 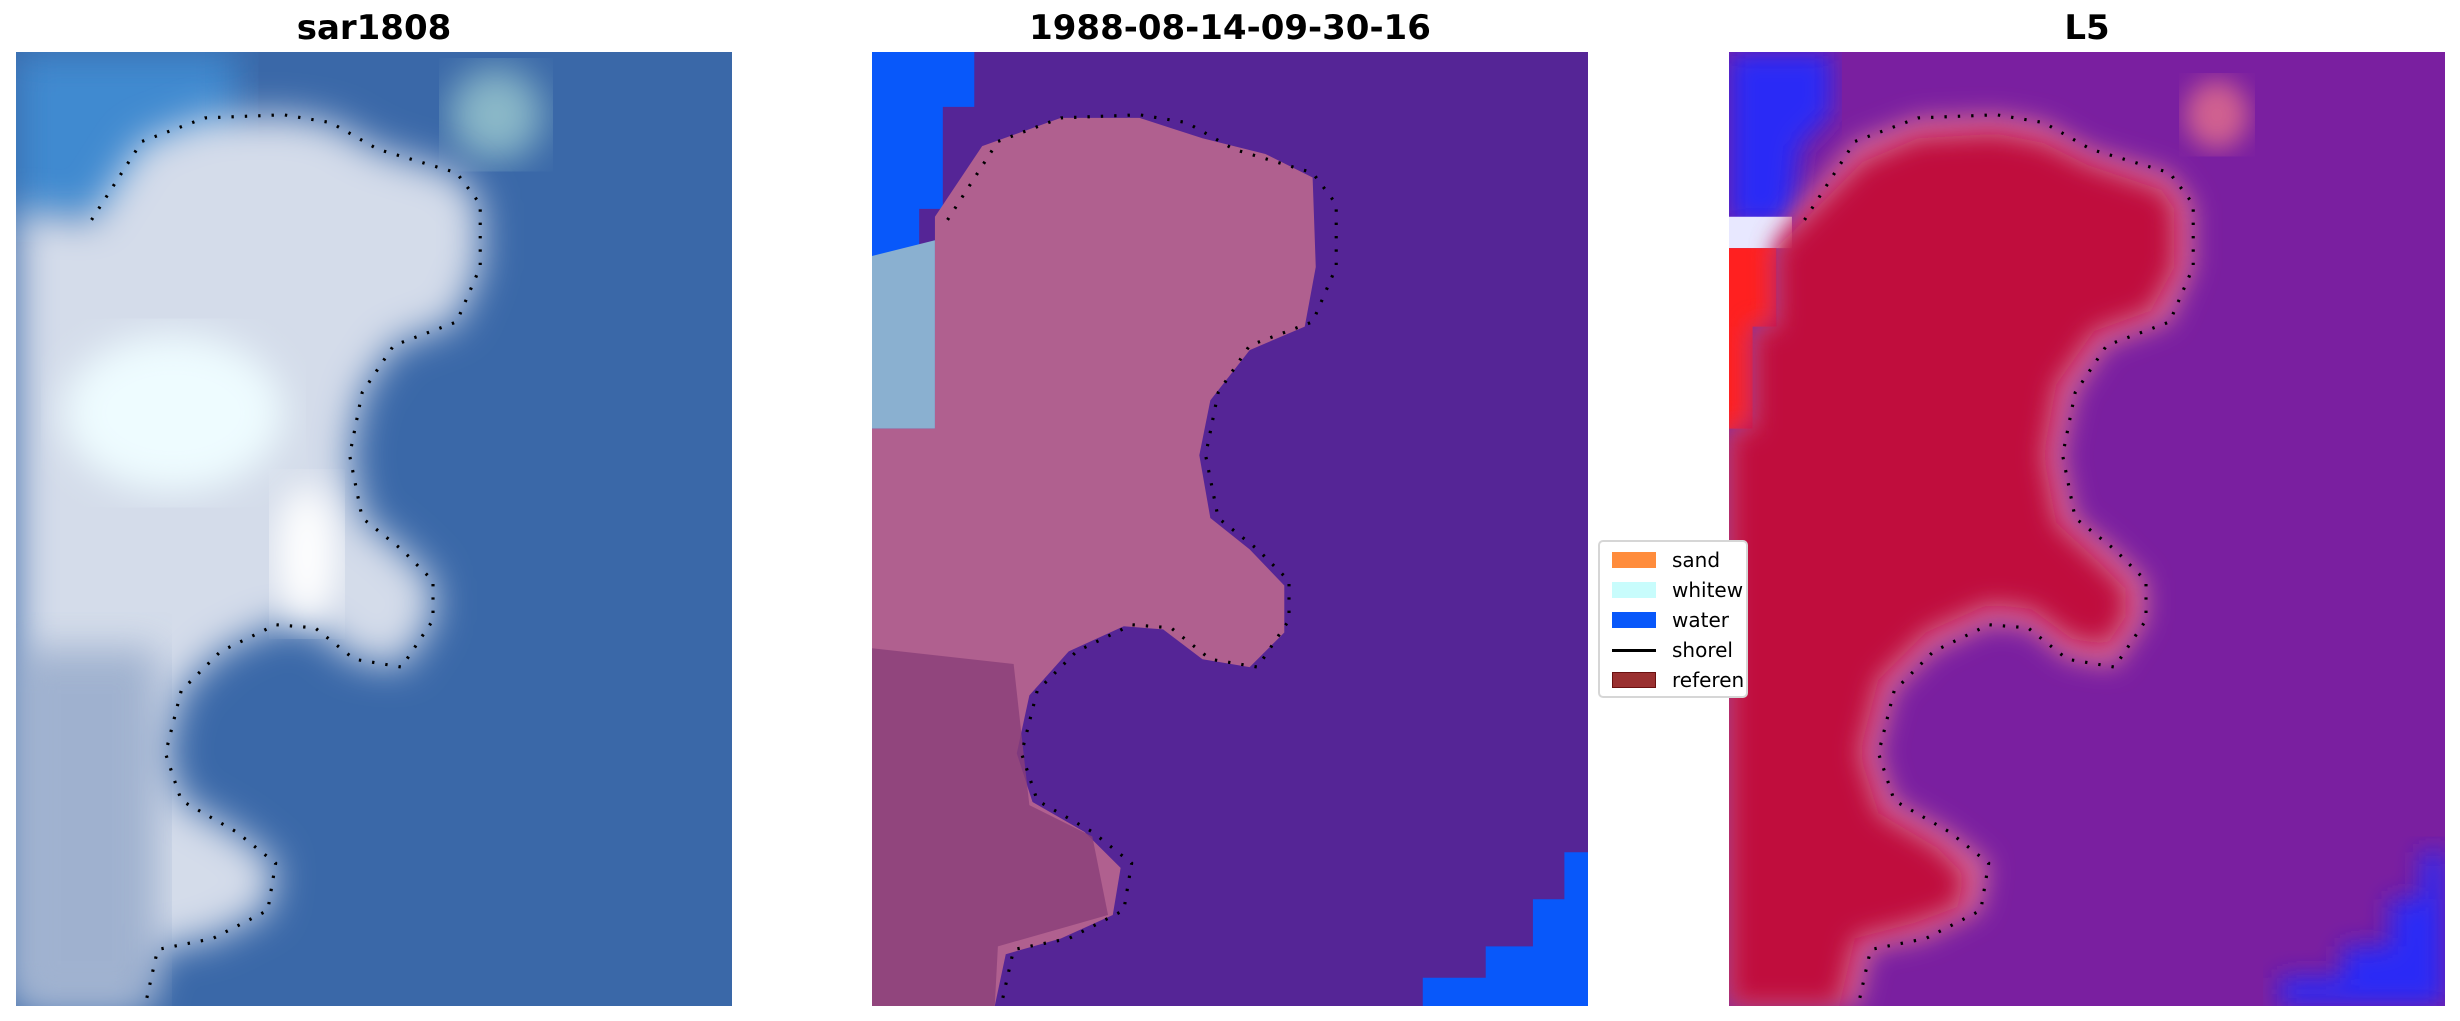 What do you see at coordinates (374, 28) in the screenshot?
I see `panel-title-sar: sar1808` at bounding box center [374, 28].